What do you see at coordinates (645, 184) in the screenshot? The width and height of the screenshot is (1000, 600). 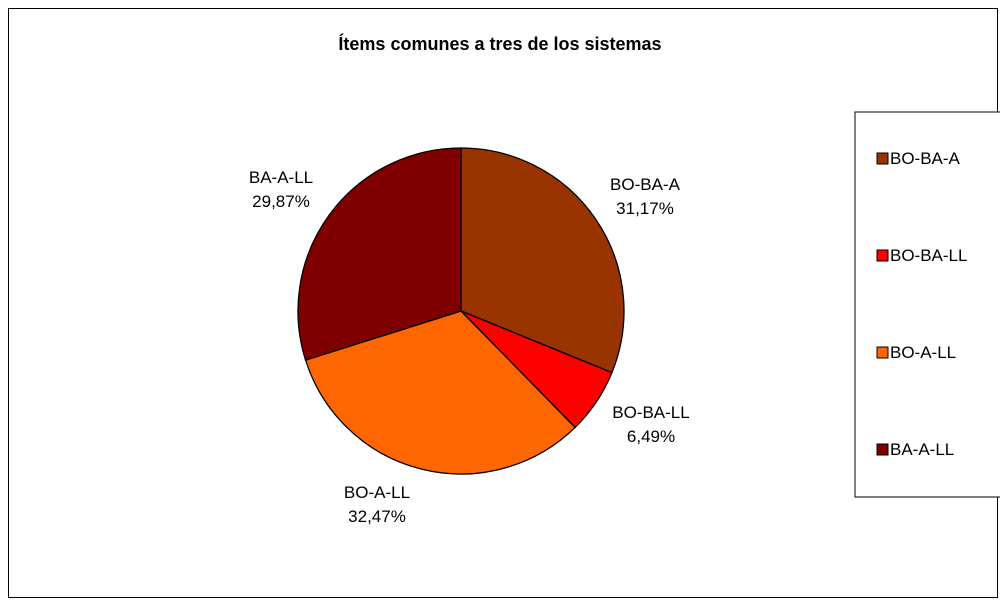 I see `slice-label-name: BO-BA-A` at bounding box center [645, 184].